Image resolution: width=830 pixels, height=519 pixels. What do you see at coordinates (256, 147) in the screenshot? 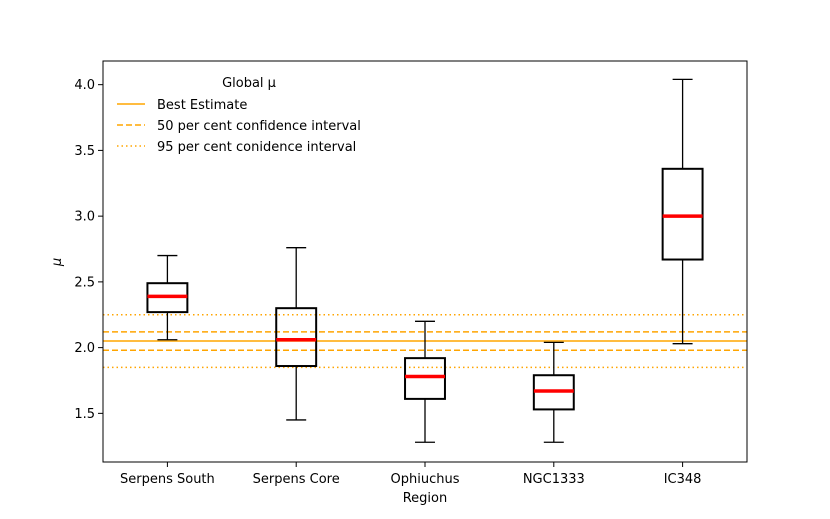
I see `legend-label-95-ci: 95 per cent conidence interval` at bounding box center [256, 147].